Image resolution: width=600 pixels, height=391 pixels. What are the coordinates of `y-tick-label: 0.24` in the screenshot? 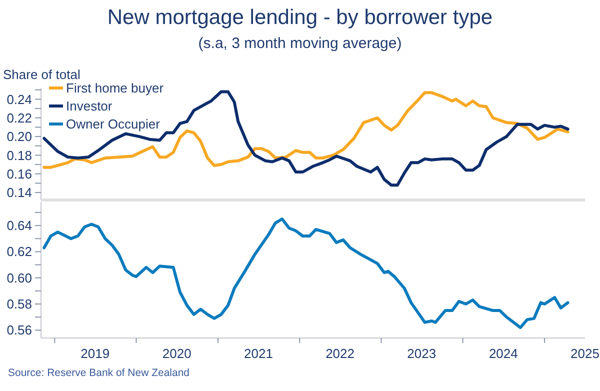 It's located at (19, 99).